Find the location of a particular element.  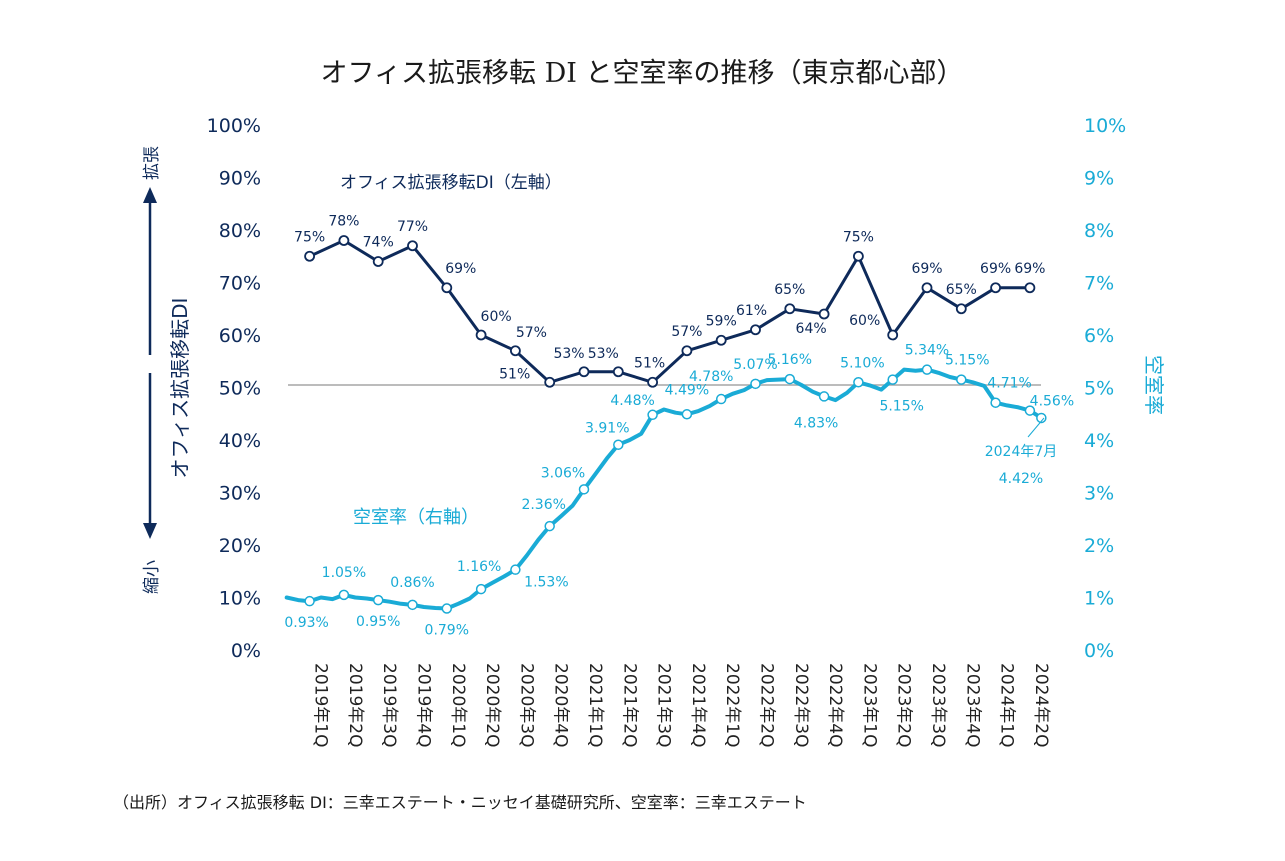

left-tick-label: 60% is located at coordinates (240, 336).